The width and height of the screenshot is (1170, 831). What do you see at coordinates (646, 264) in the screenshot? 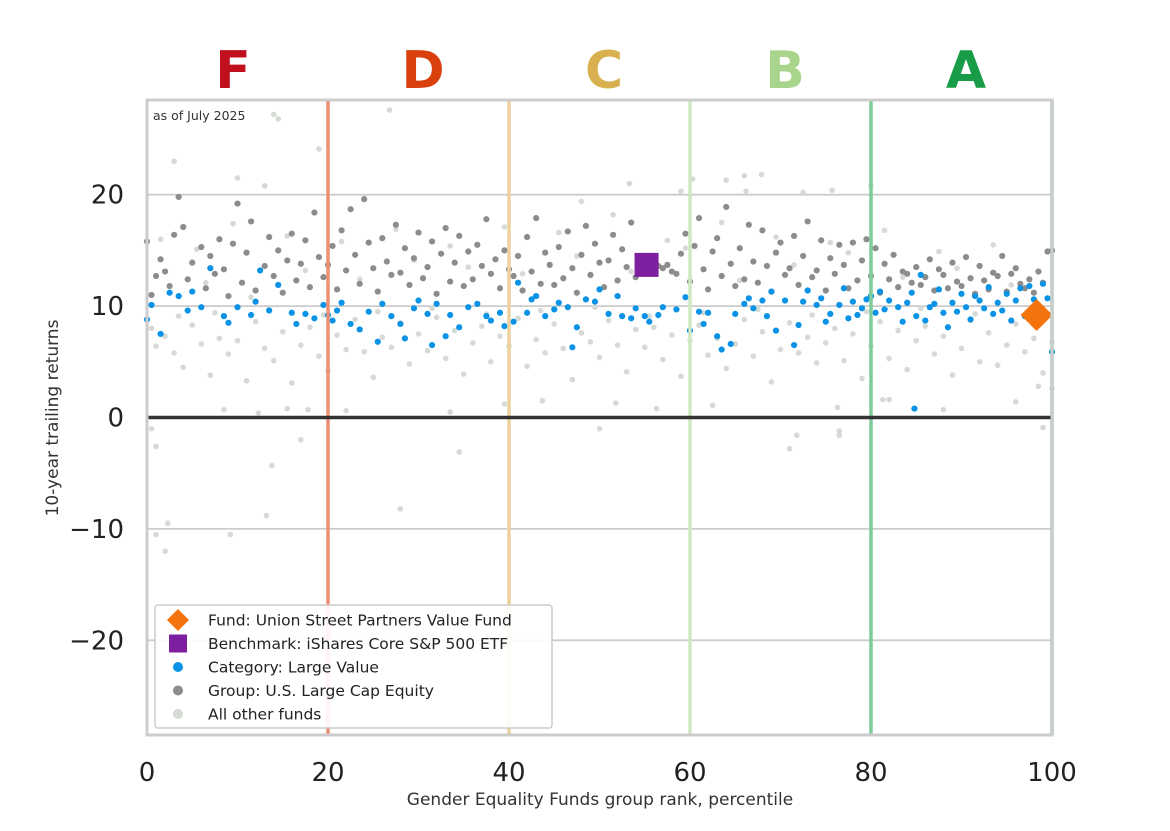
I see `benchmark-marker` at bounding box center [646, 264].